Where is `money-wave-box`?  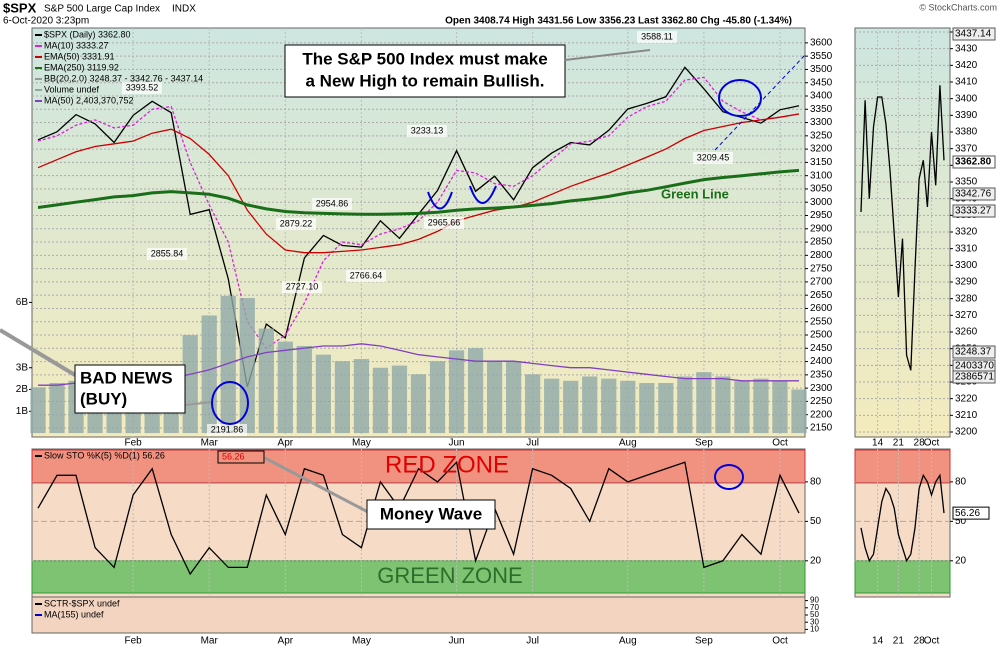
money-wave-box is located at coordinates (431, 514).